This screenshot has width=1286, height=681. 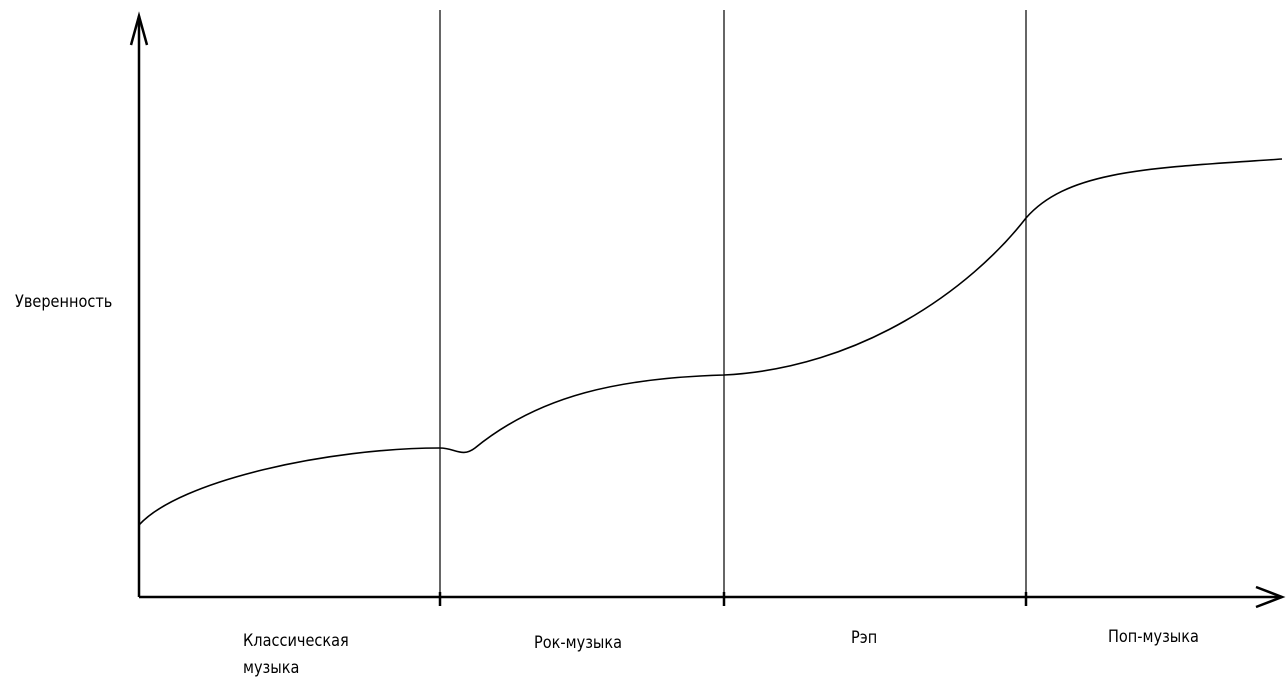 I want to click on x-axis-arrowhead, so click(x=1270, y=597).